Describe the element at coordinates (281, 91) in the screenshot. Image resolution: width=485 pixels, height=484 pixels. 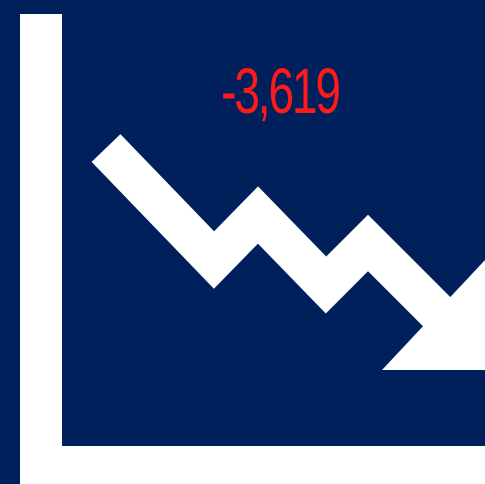
I see `decline-value: -3,619` at that location.